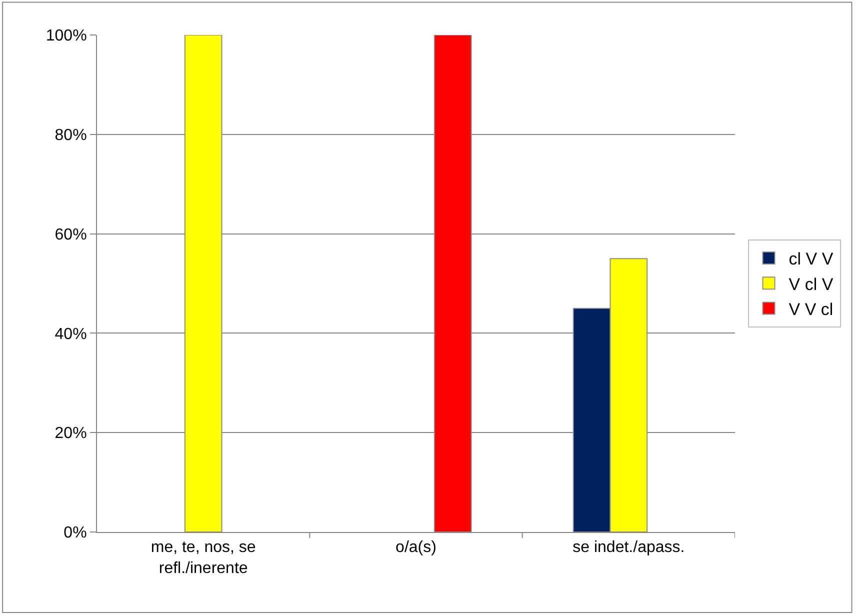  I want to click on x-tick-label: me, te, nos, se refl./inerente, so click(203, 558).